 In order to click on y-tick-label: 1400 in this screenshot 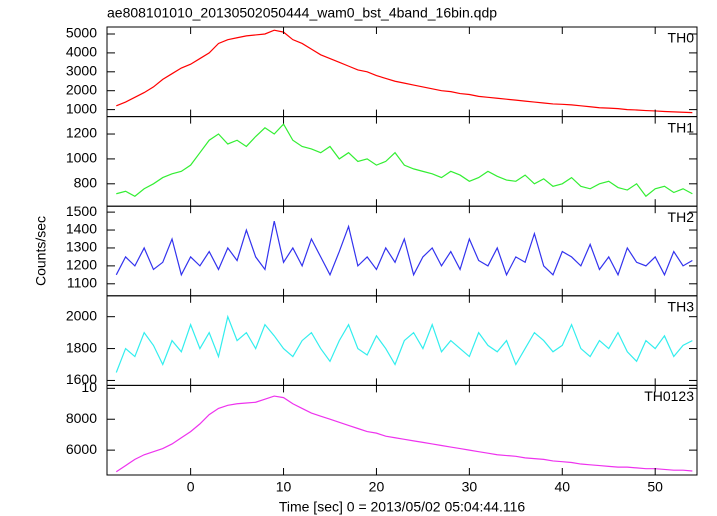, I will do `click(81, 229)`.